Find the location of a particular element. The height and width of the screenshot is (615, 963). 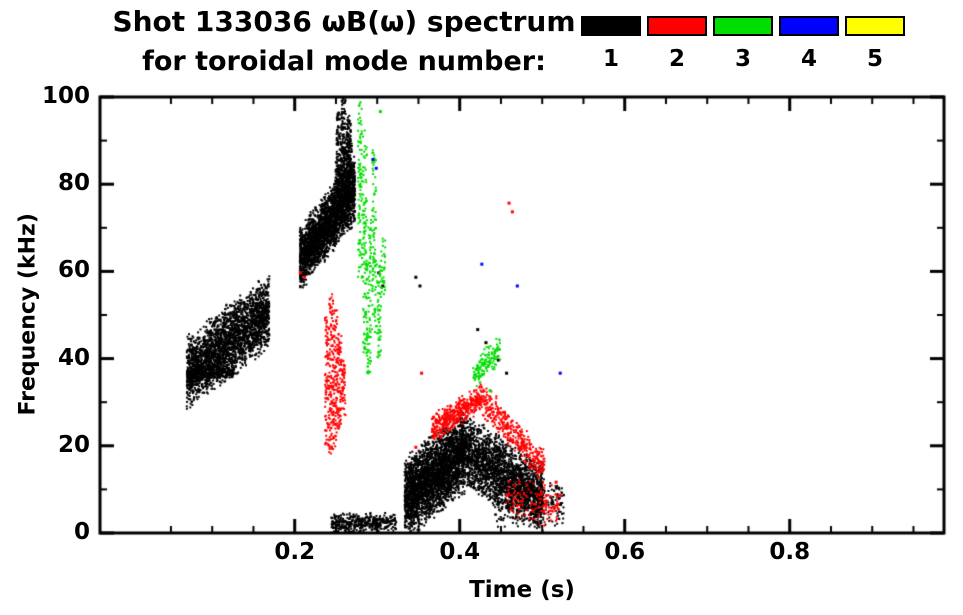

y-axis-label: Frequency (kHz) is located at coordinates (28, 314).